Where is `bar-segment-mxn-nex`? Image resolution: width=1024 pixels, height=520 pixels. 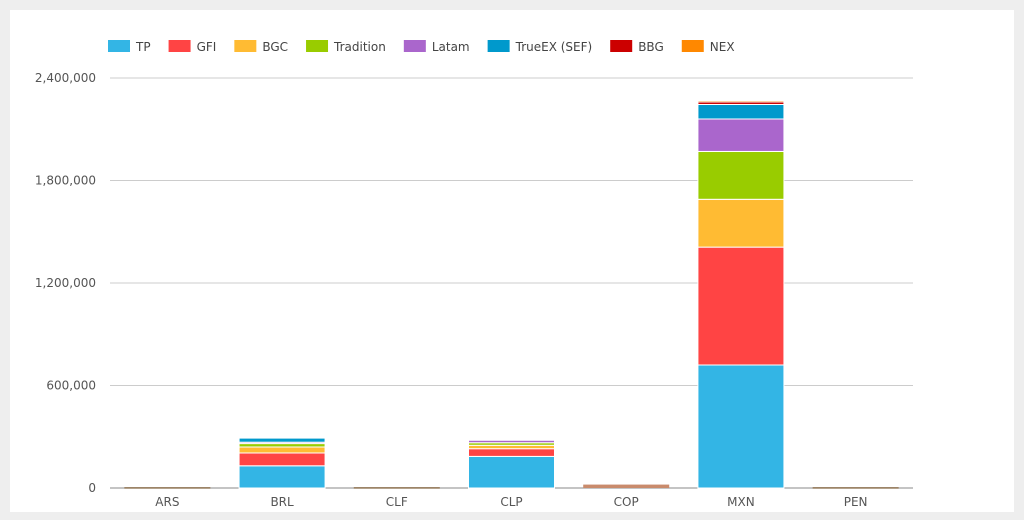 bar-segment-mxn-nex is located at coordinates (741, 101).